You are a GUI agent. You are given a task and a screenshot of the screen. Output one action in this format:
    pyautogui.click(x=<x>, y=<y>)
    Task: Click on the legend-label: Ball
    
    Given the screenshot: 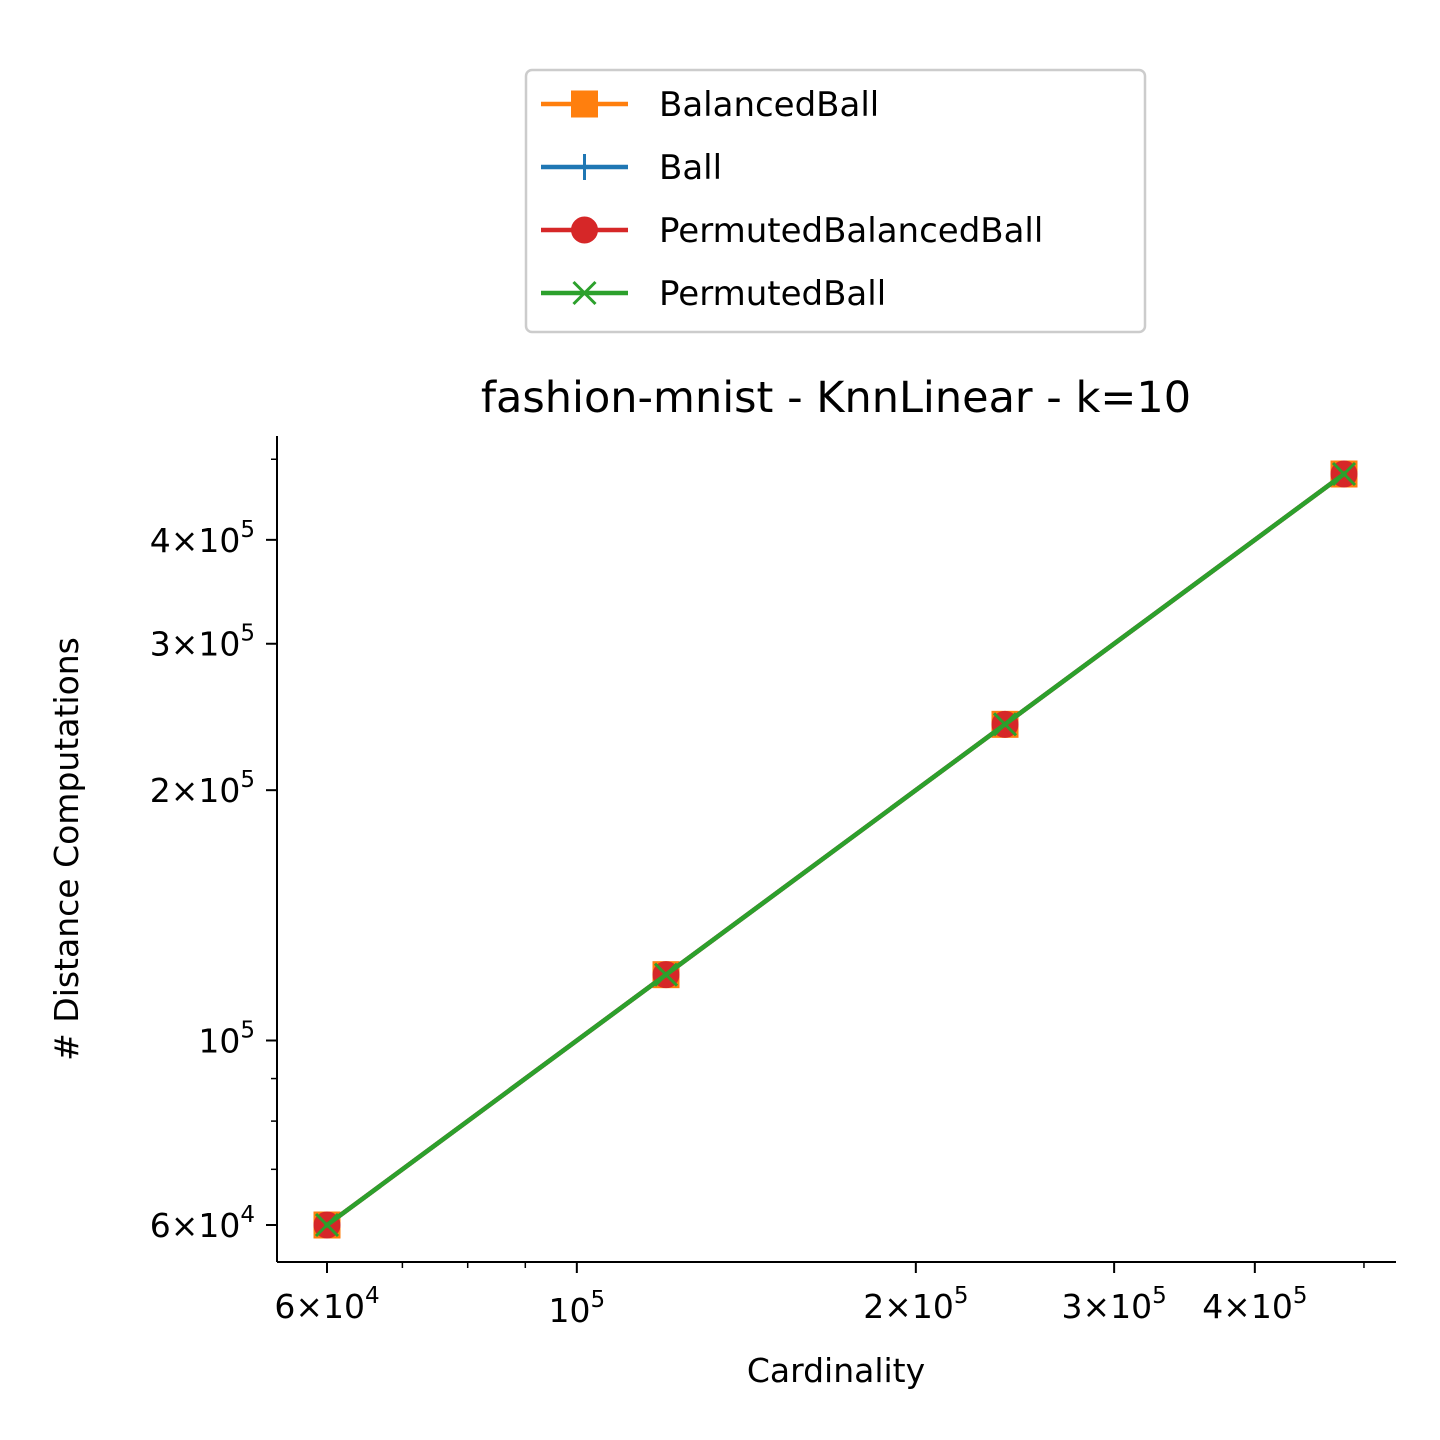 What is the action you would take?
    pyautogui.click(x=690, y=168)
    